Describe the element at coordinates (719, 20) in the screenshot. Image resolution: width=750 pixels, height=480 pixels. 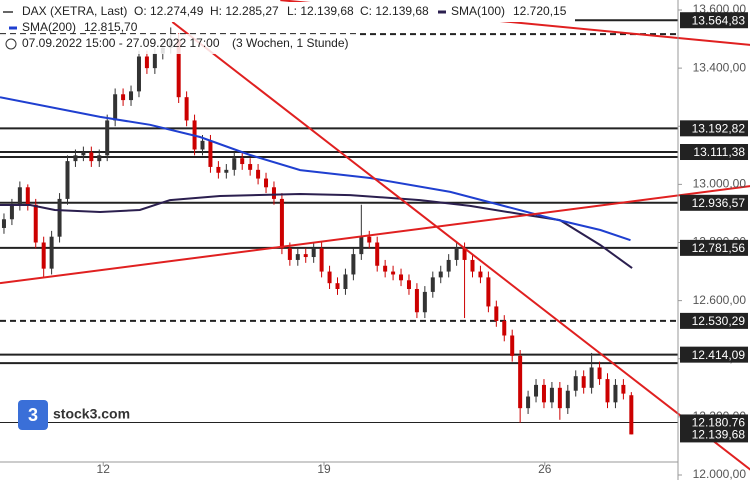
I see `level-label: 13.564,83` at that location.